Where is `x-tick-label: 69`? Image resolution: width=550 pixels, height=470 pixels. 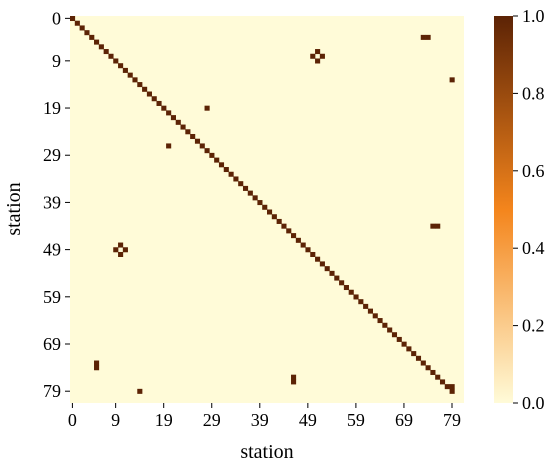
x-tick-label: 69 is located at coordinates (404, 420).